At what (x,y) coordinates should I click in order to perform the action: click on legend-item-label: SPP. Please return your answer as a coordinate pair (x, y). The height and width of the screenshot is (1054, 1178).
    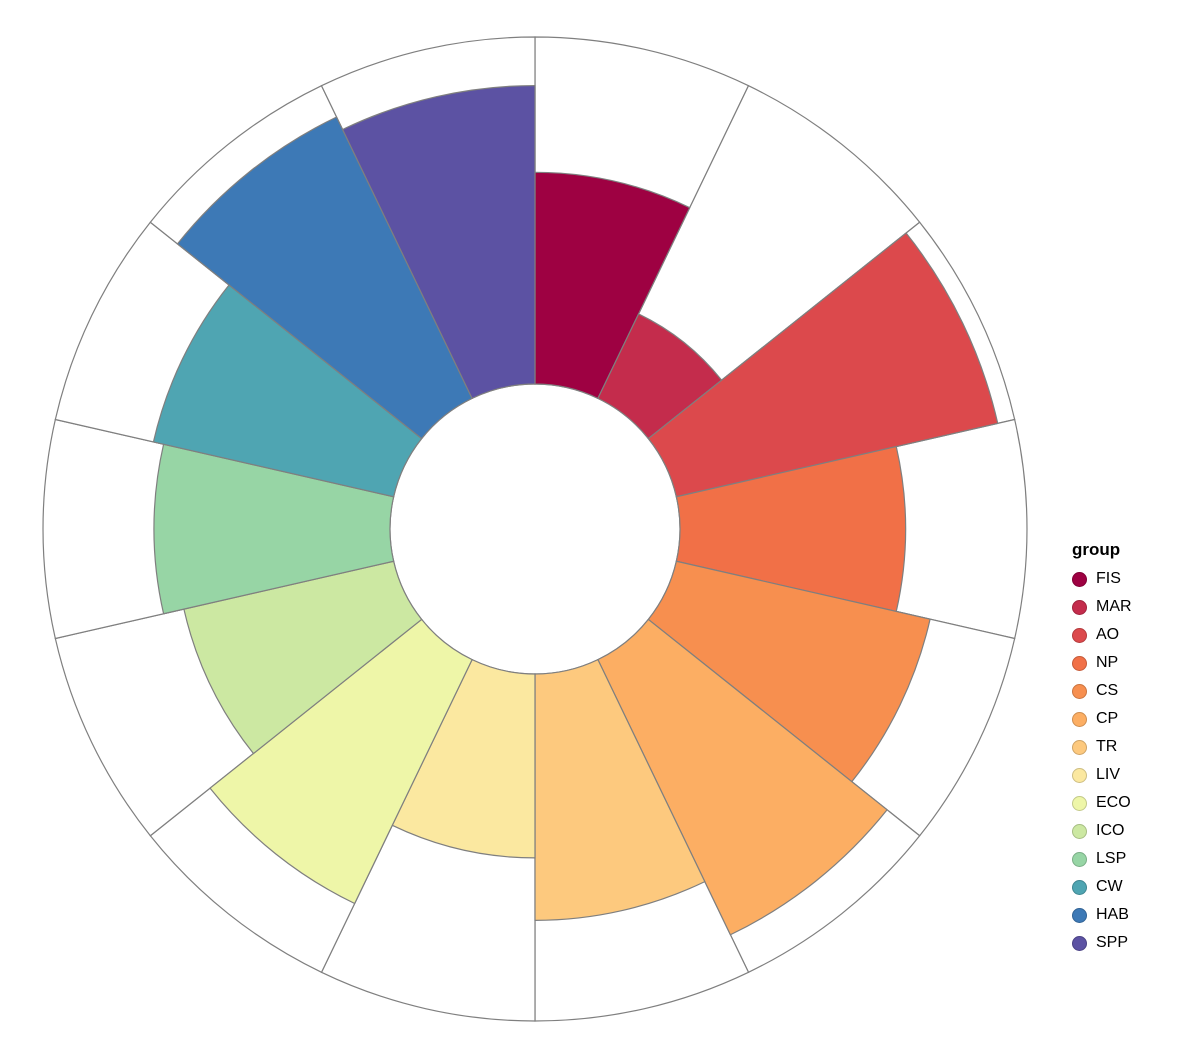
    Looking at the image, I should click on (1112, 942).